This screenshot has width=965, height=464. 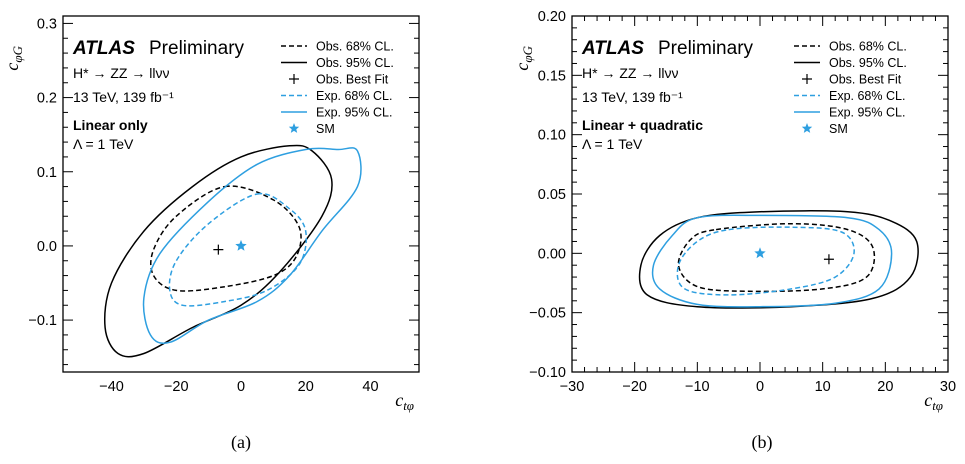 I want to click on y-tick-label: 0.05, so click(x=552, y=195).